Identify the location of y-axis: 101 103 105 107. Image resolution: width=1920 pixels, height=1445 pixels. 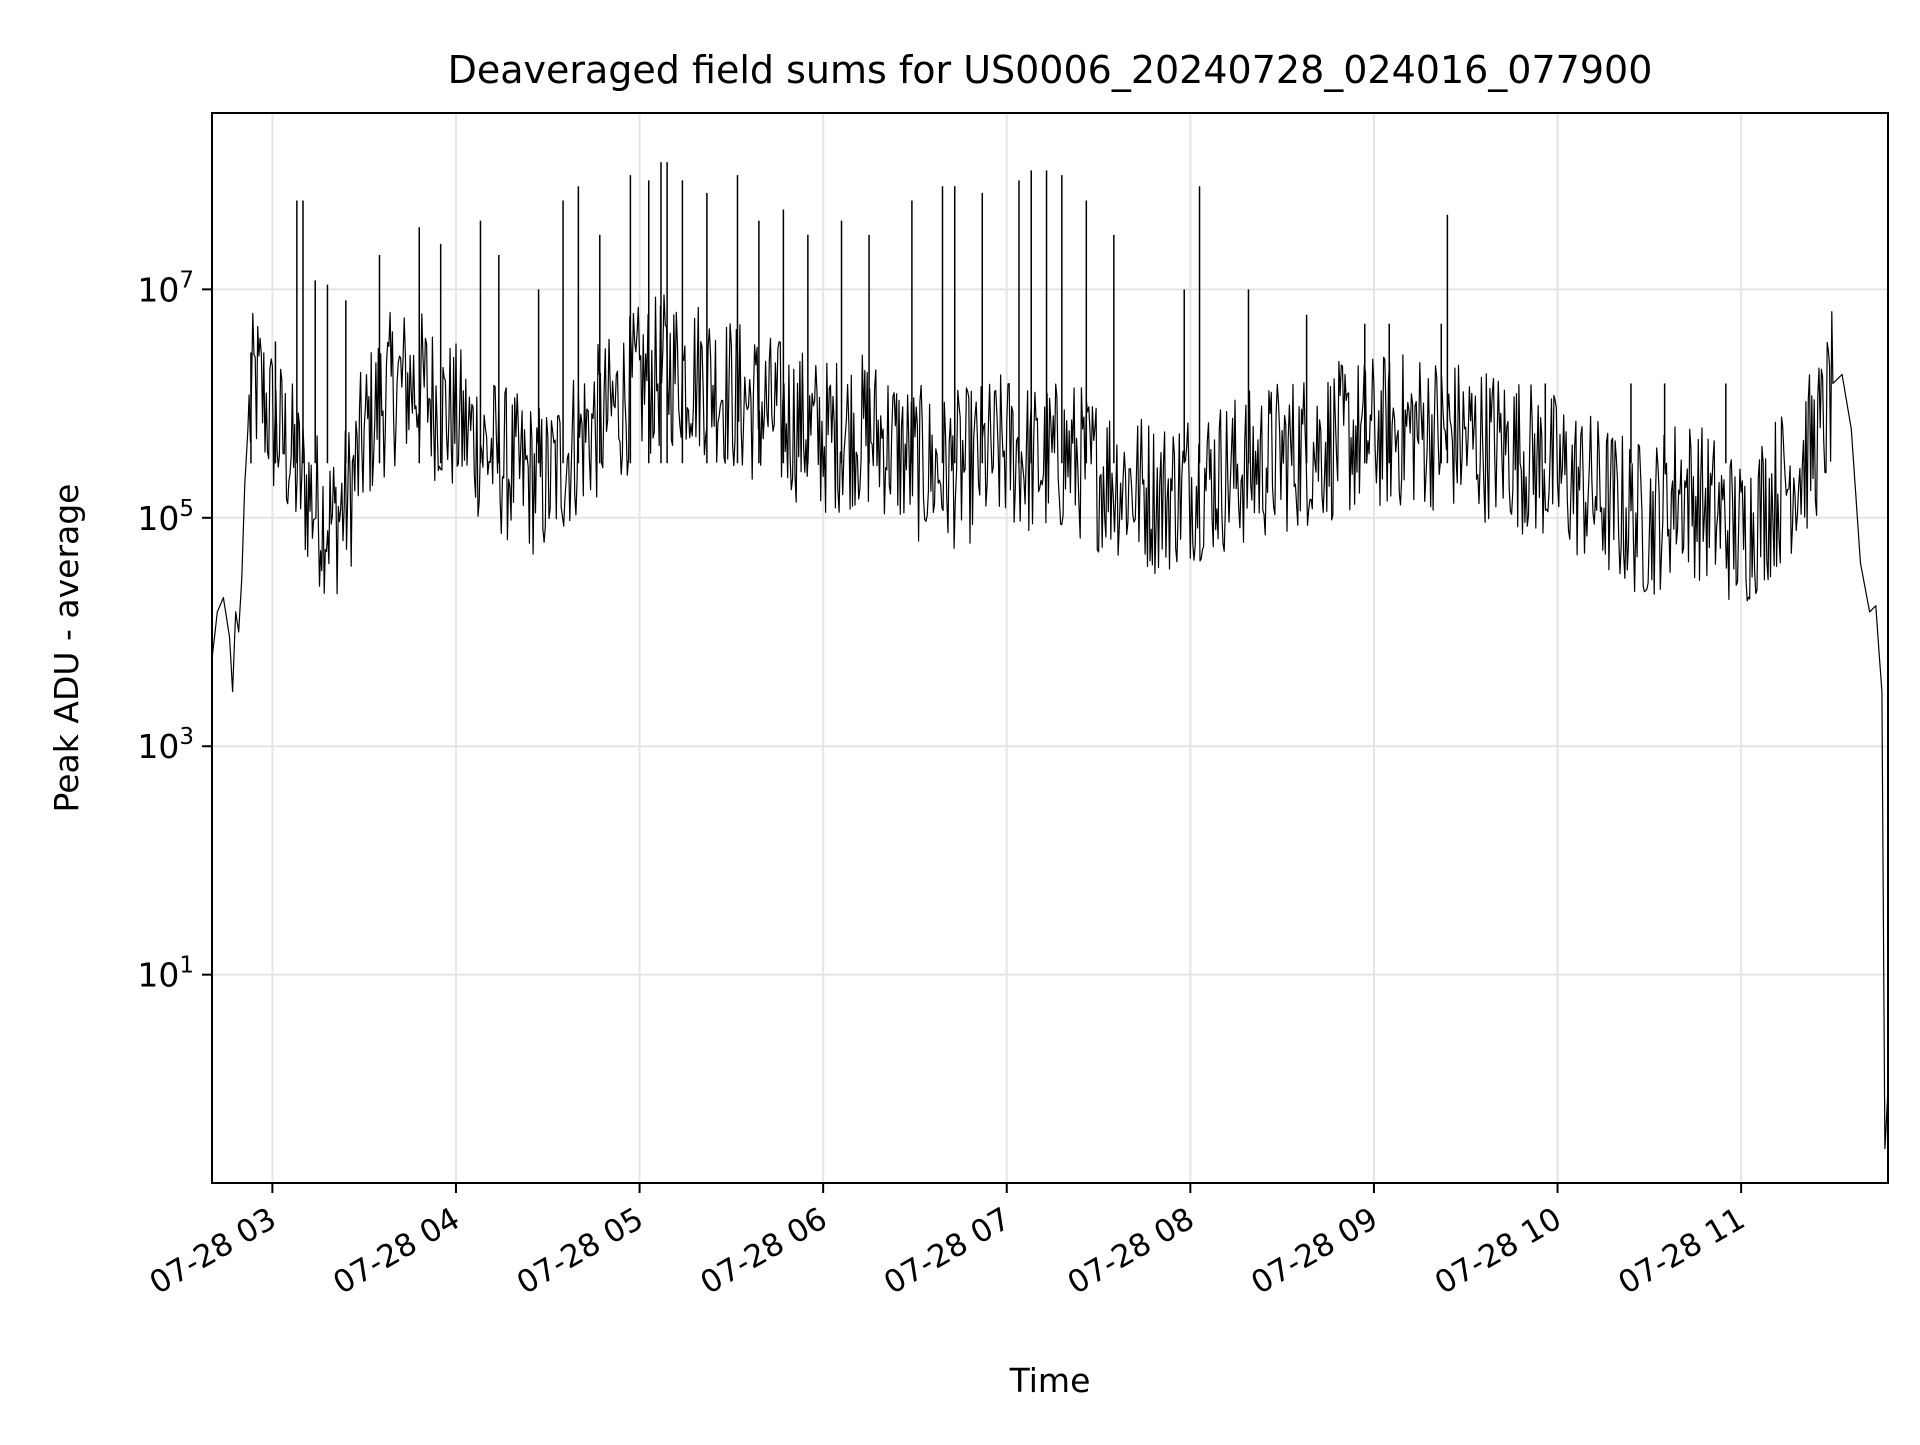
(174, 631).